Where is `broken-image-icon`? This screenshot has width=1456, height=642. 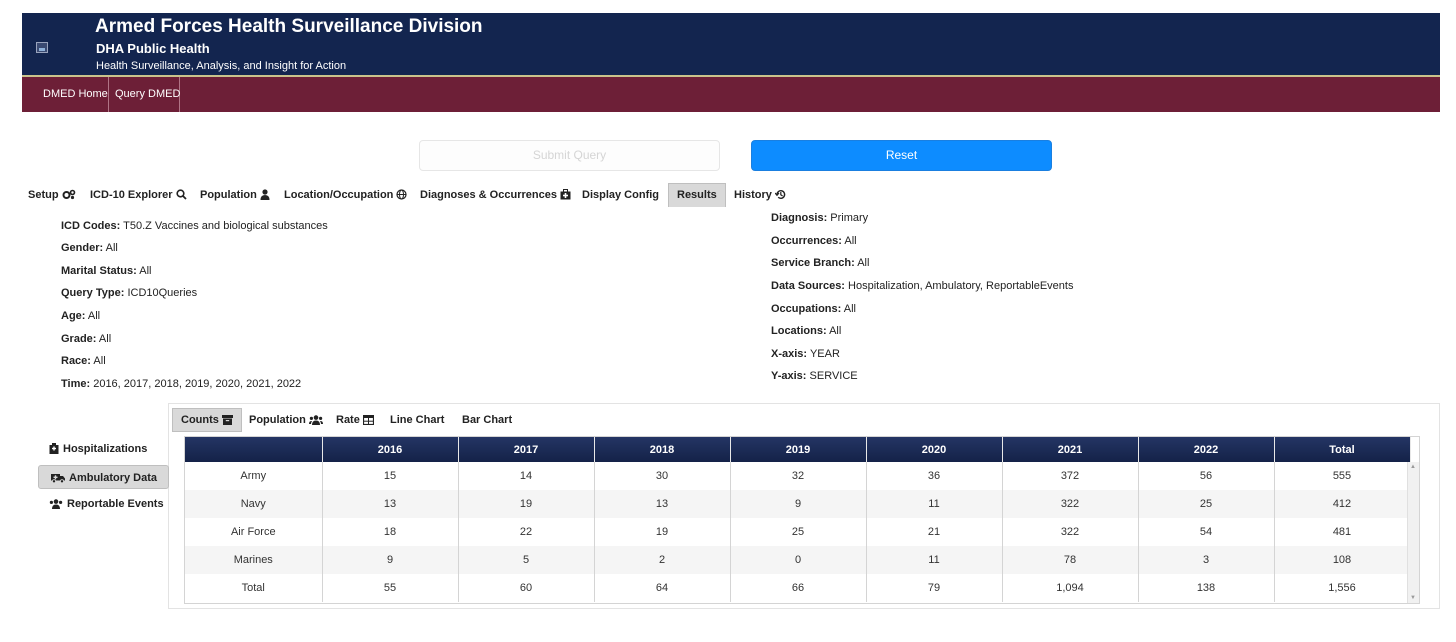 broken-image-icon is located at coordinates (42, 47).